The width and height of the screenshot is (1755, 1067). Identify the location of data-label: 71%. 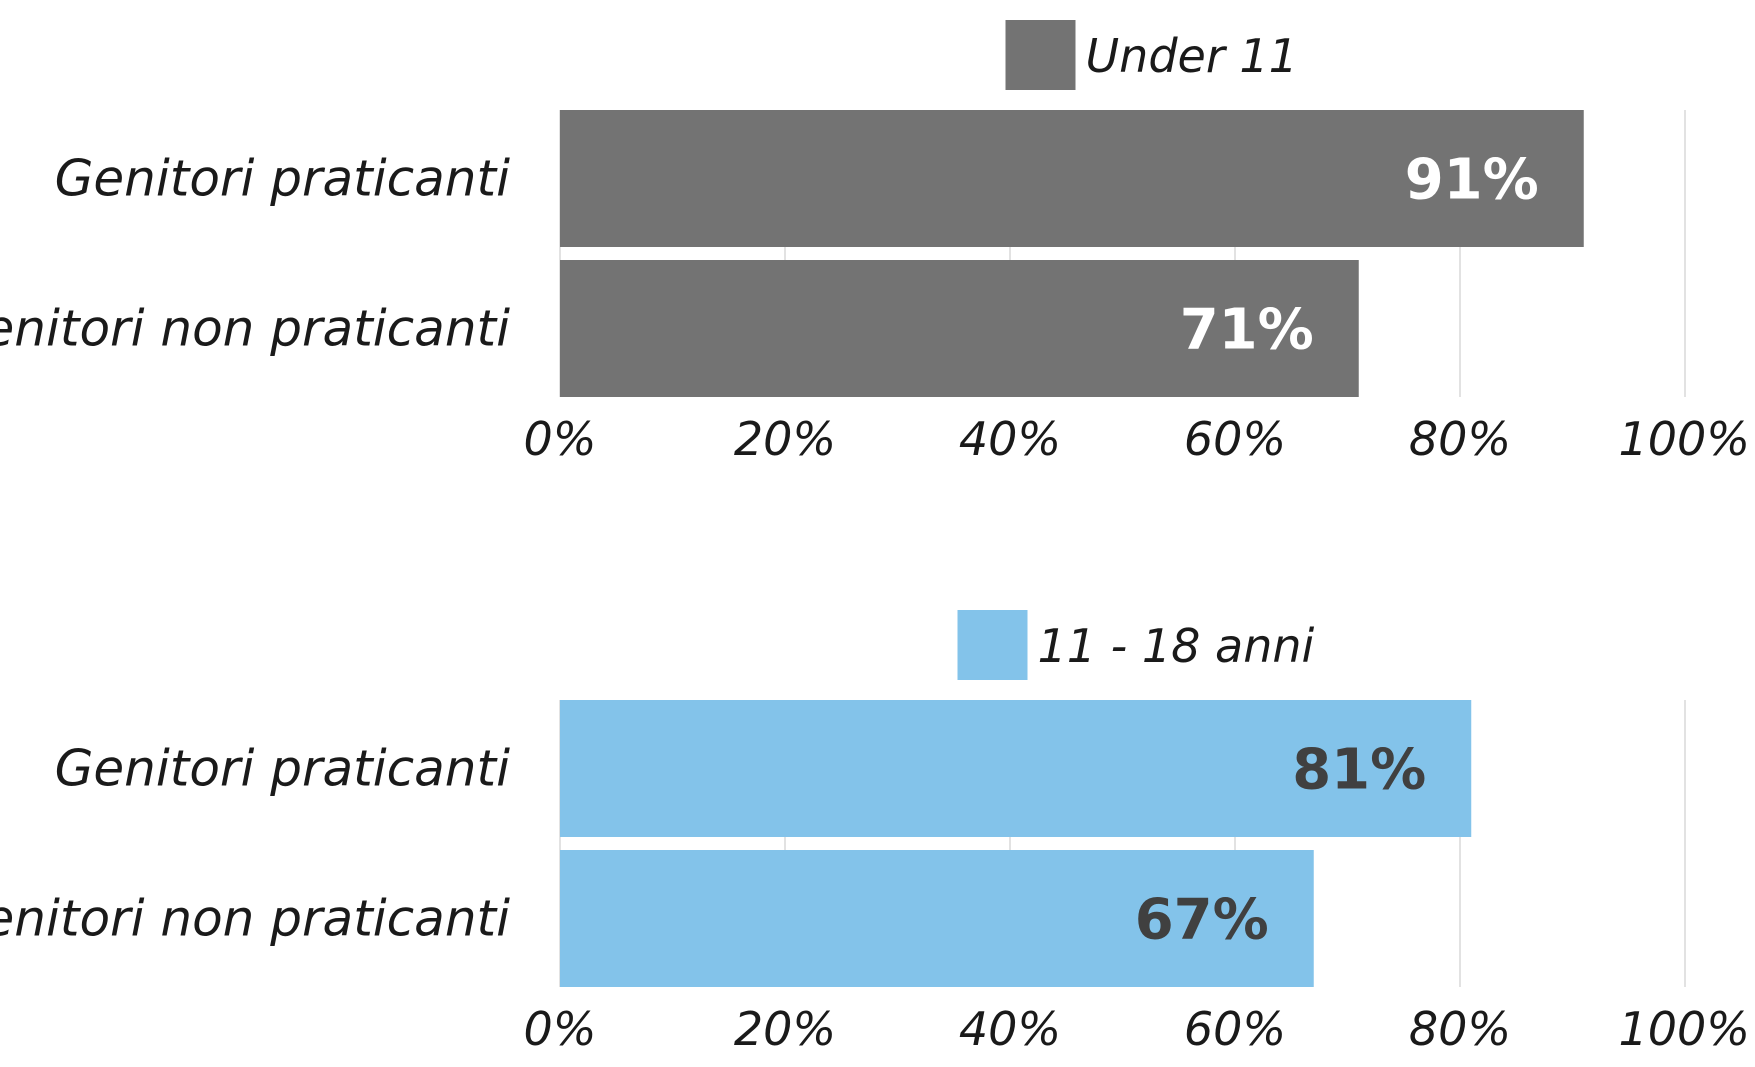
(1247, 330).